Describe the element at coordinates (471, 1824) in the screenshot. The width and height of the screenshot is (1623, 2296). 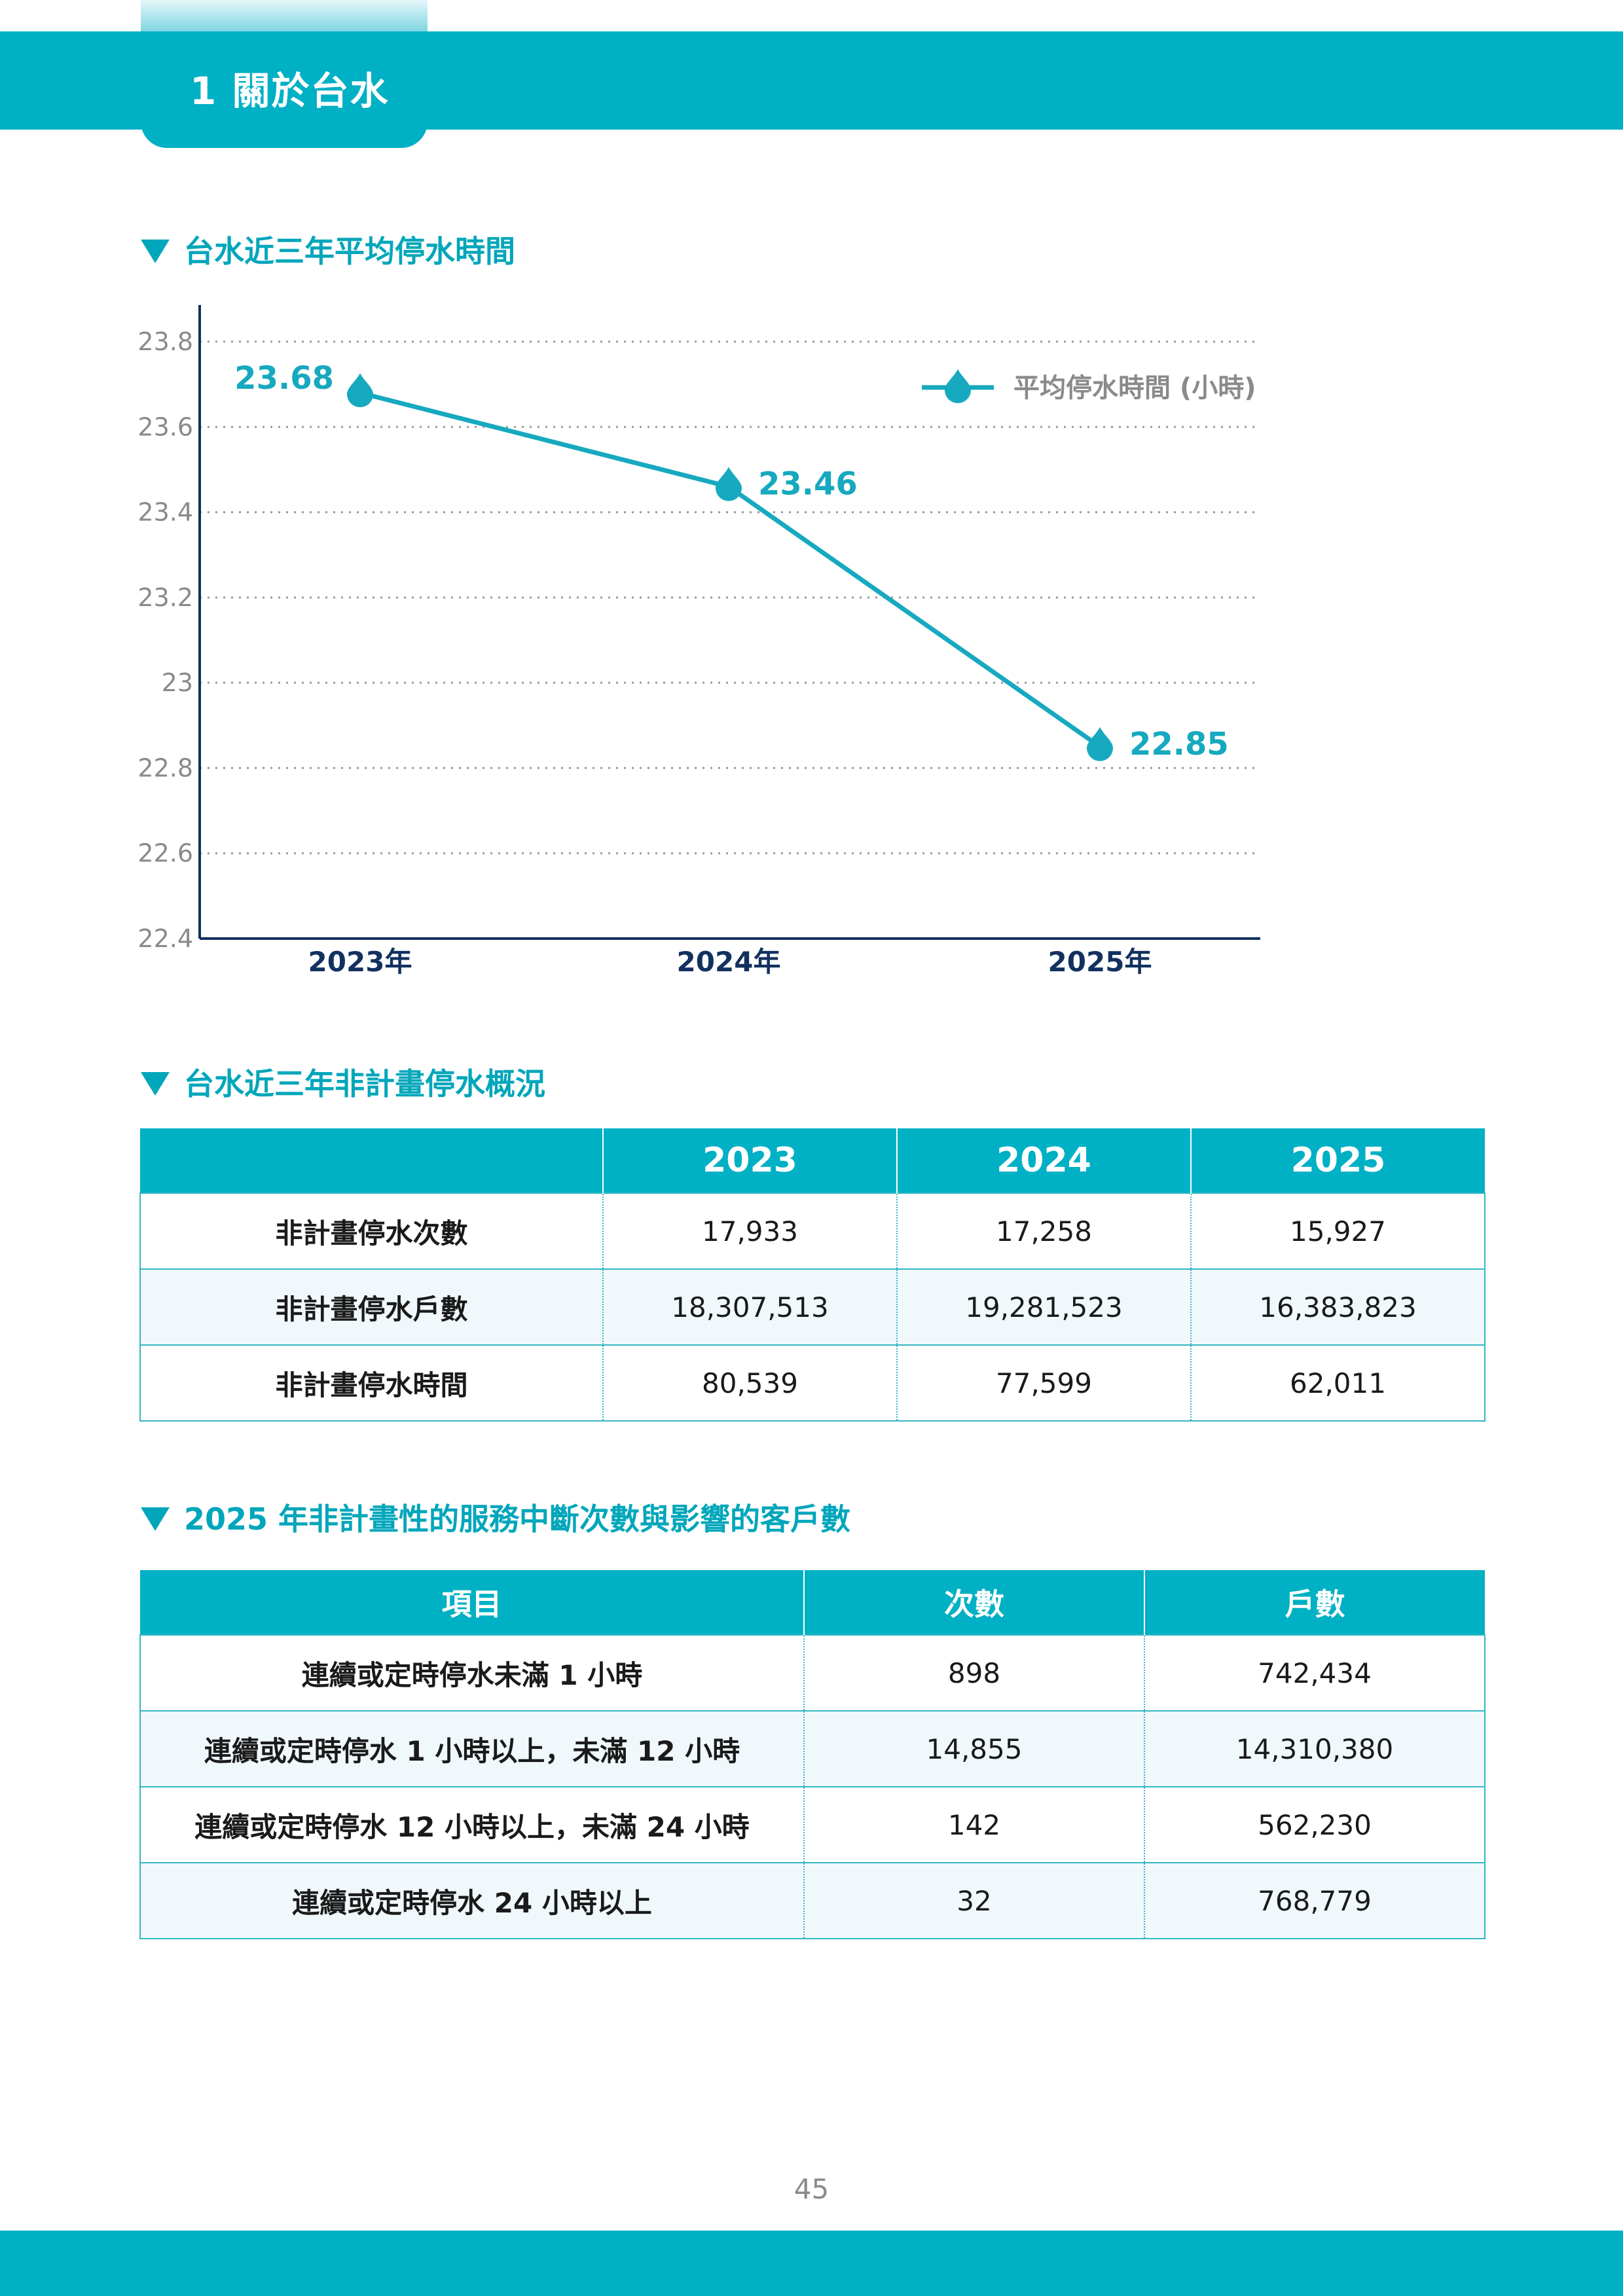
I see `row-label: 連續或定時停水 12 小時以上，未滿 24 小時` at that location.